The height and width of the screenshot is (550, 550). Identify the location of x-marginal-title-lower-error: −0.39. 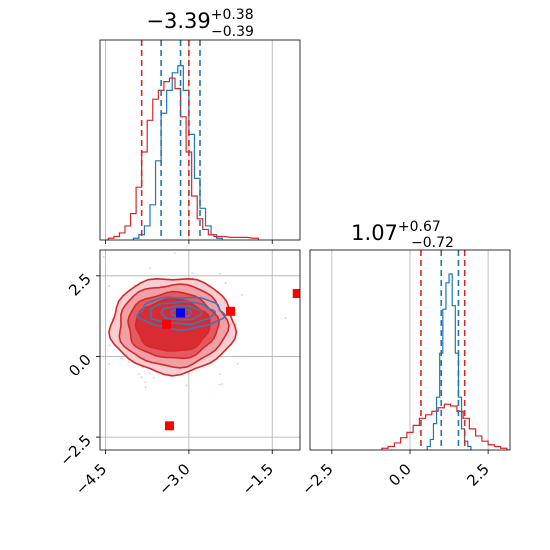
(232, 32).